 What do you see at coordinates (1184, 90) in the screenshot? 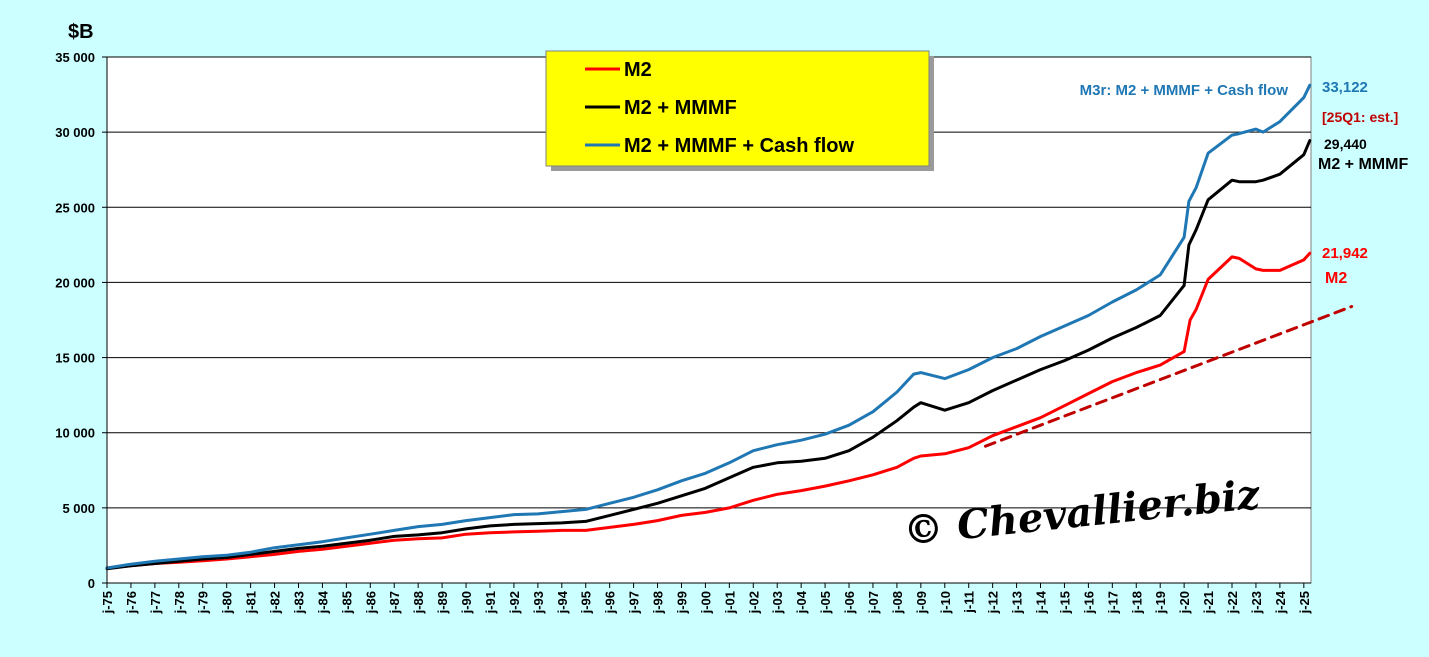
I see `annotation-m3r-title: M3r: M2 + MMMF + Cash flow` at bounding box center [1184, 90].